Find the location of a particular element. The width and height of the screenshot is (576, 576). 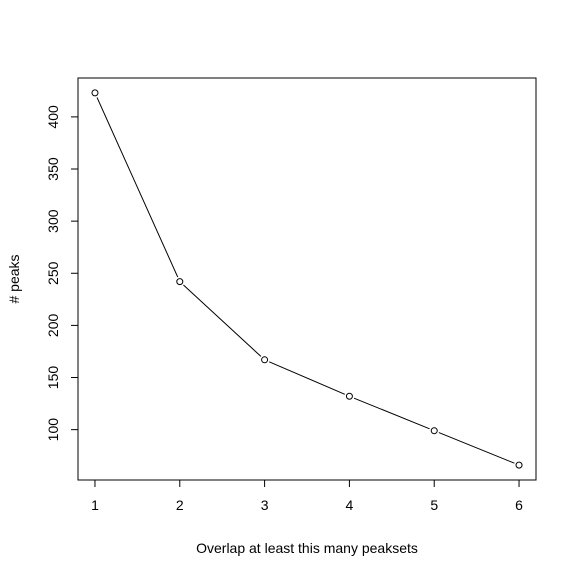

y-tick-label: 300 is located at coordinates (53, 221).